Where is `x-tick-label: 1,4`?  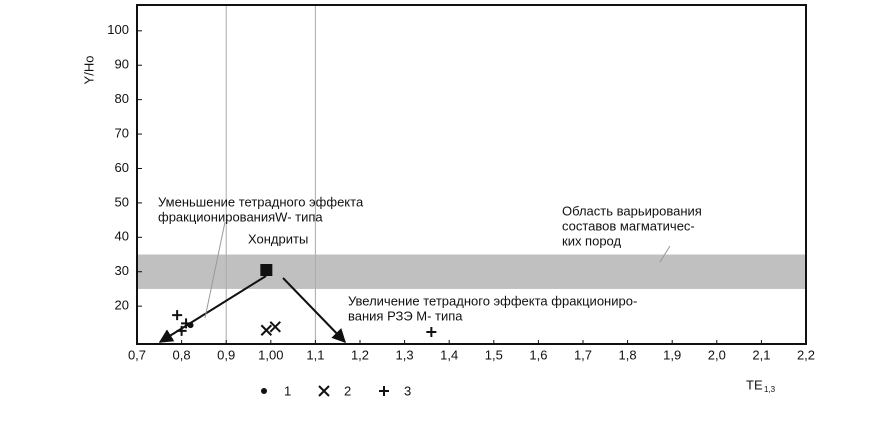 x-tick-label: 1,4 is located at coordinates (449, 354).